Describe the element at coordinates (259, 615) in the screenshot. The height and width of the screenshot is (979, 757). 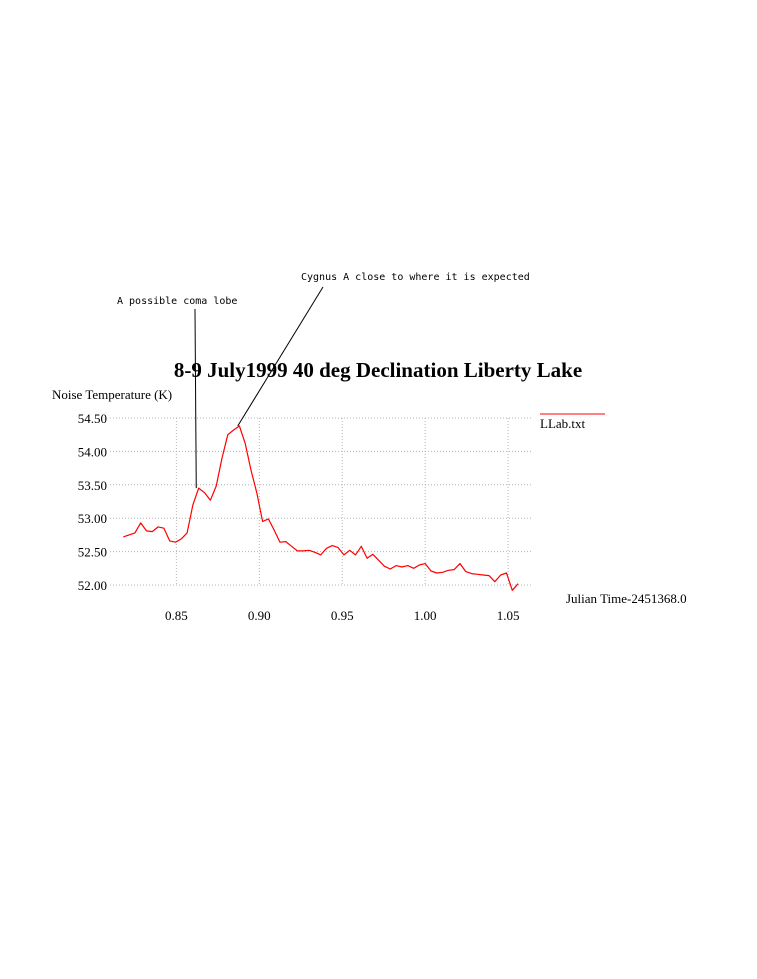
I see `x-tick-label: 0.90` at that location.